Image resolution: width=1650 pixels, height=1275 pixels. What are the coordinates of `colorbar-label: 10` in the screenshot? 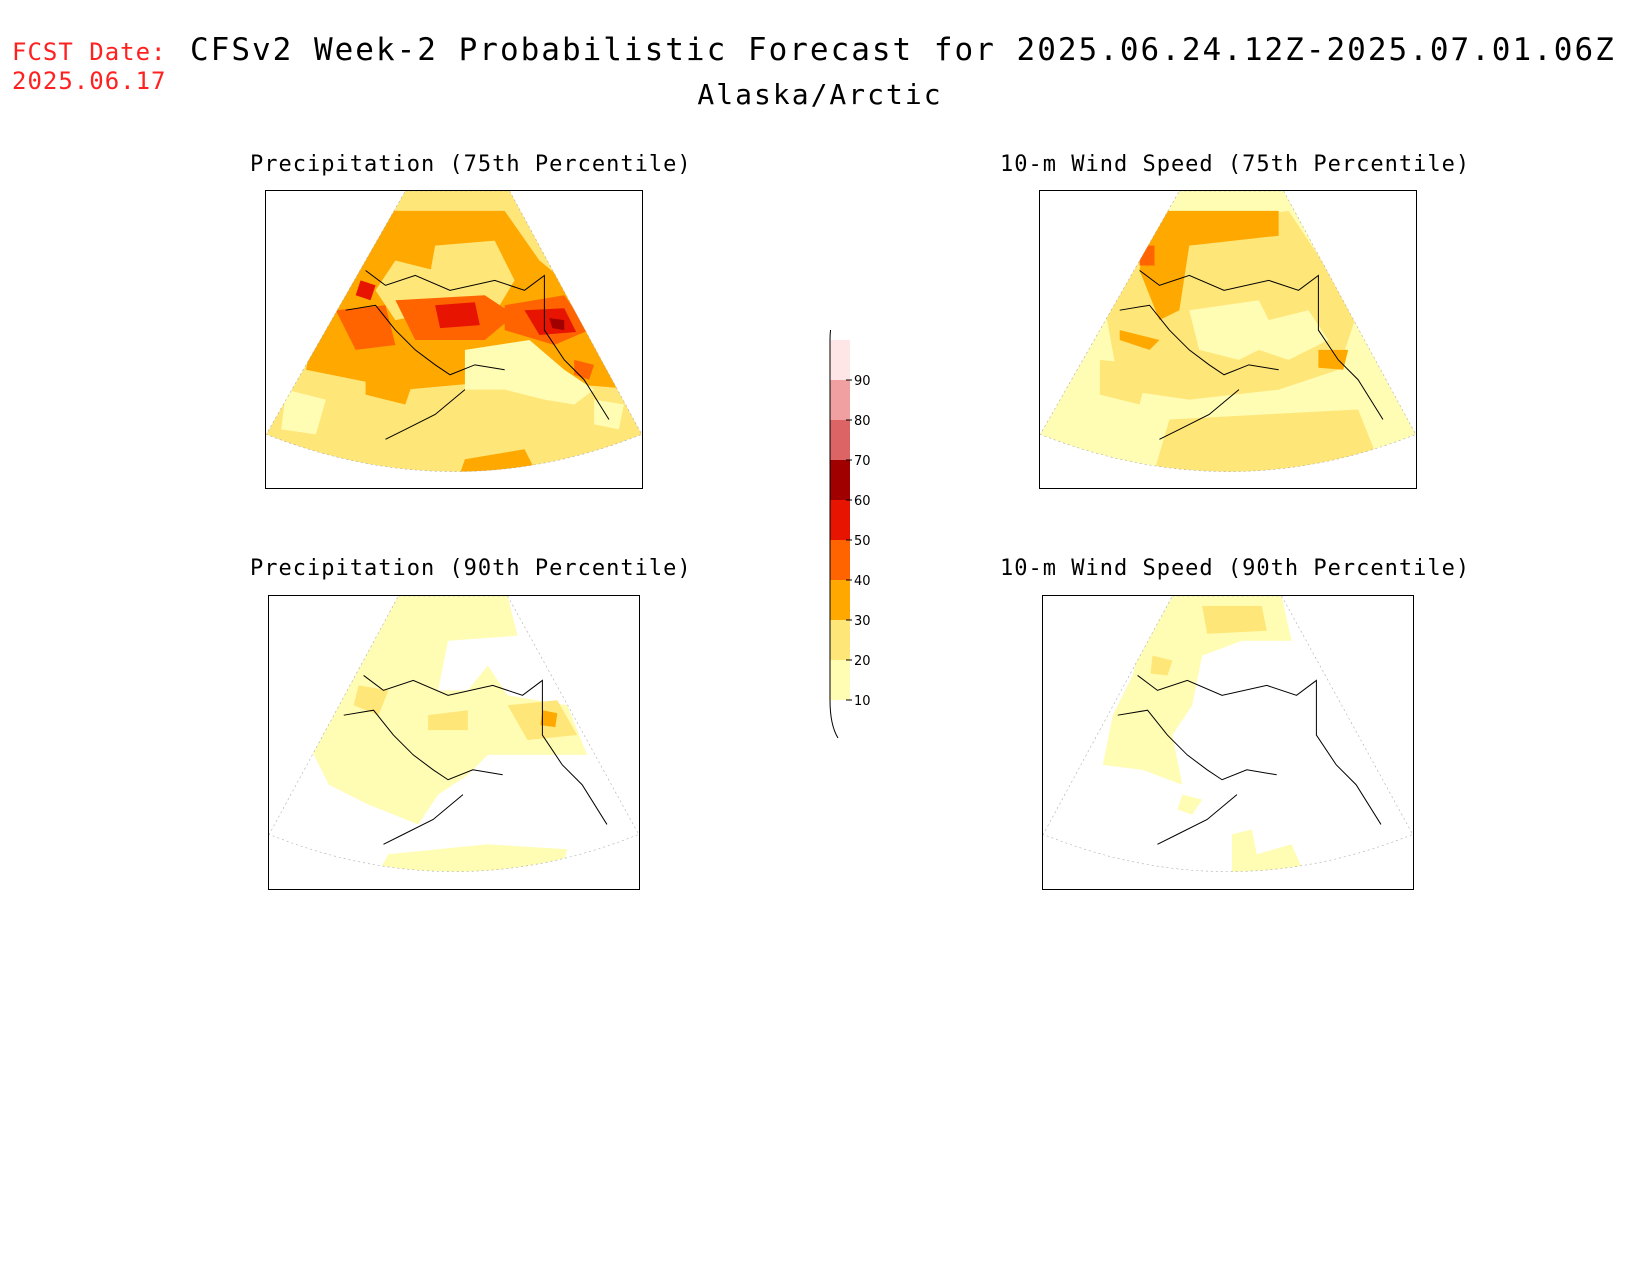 It's located at (862, 701).